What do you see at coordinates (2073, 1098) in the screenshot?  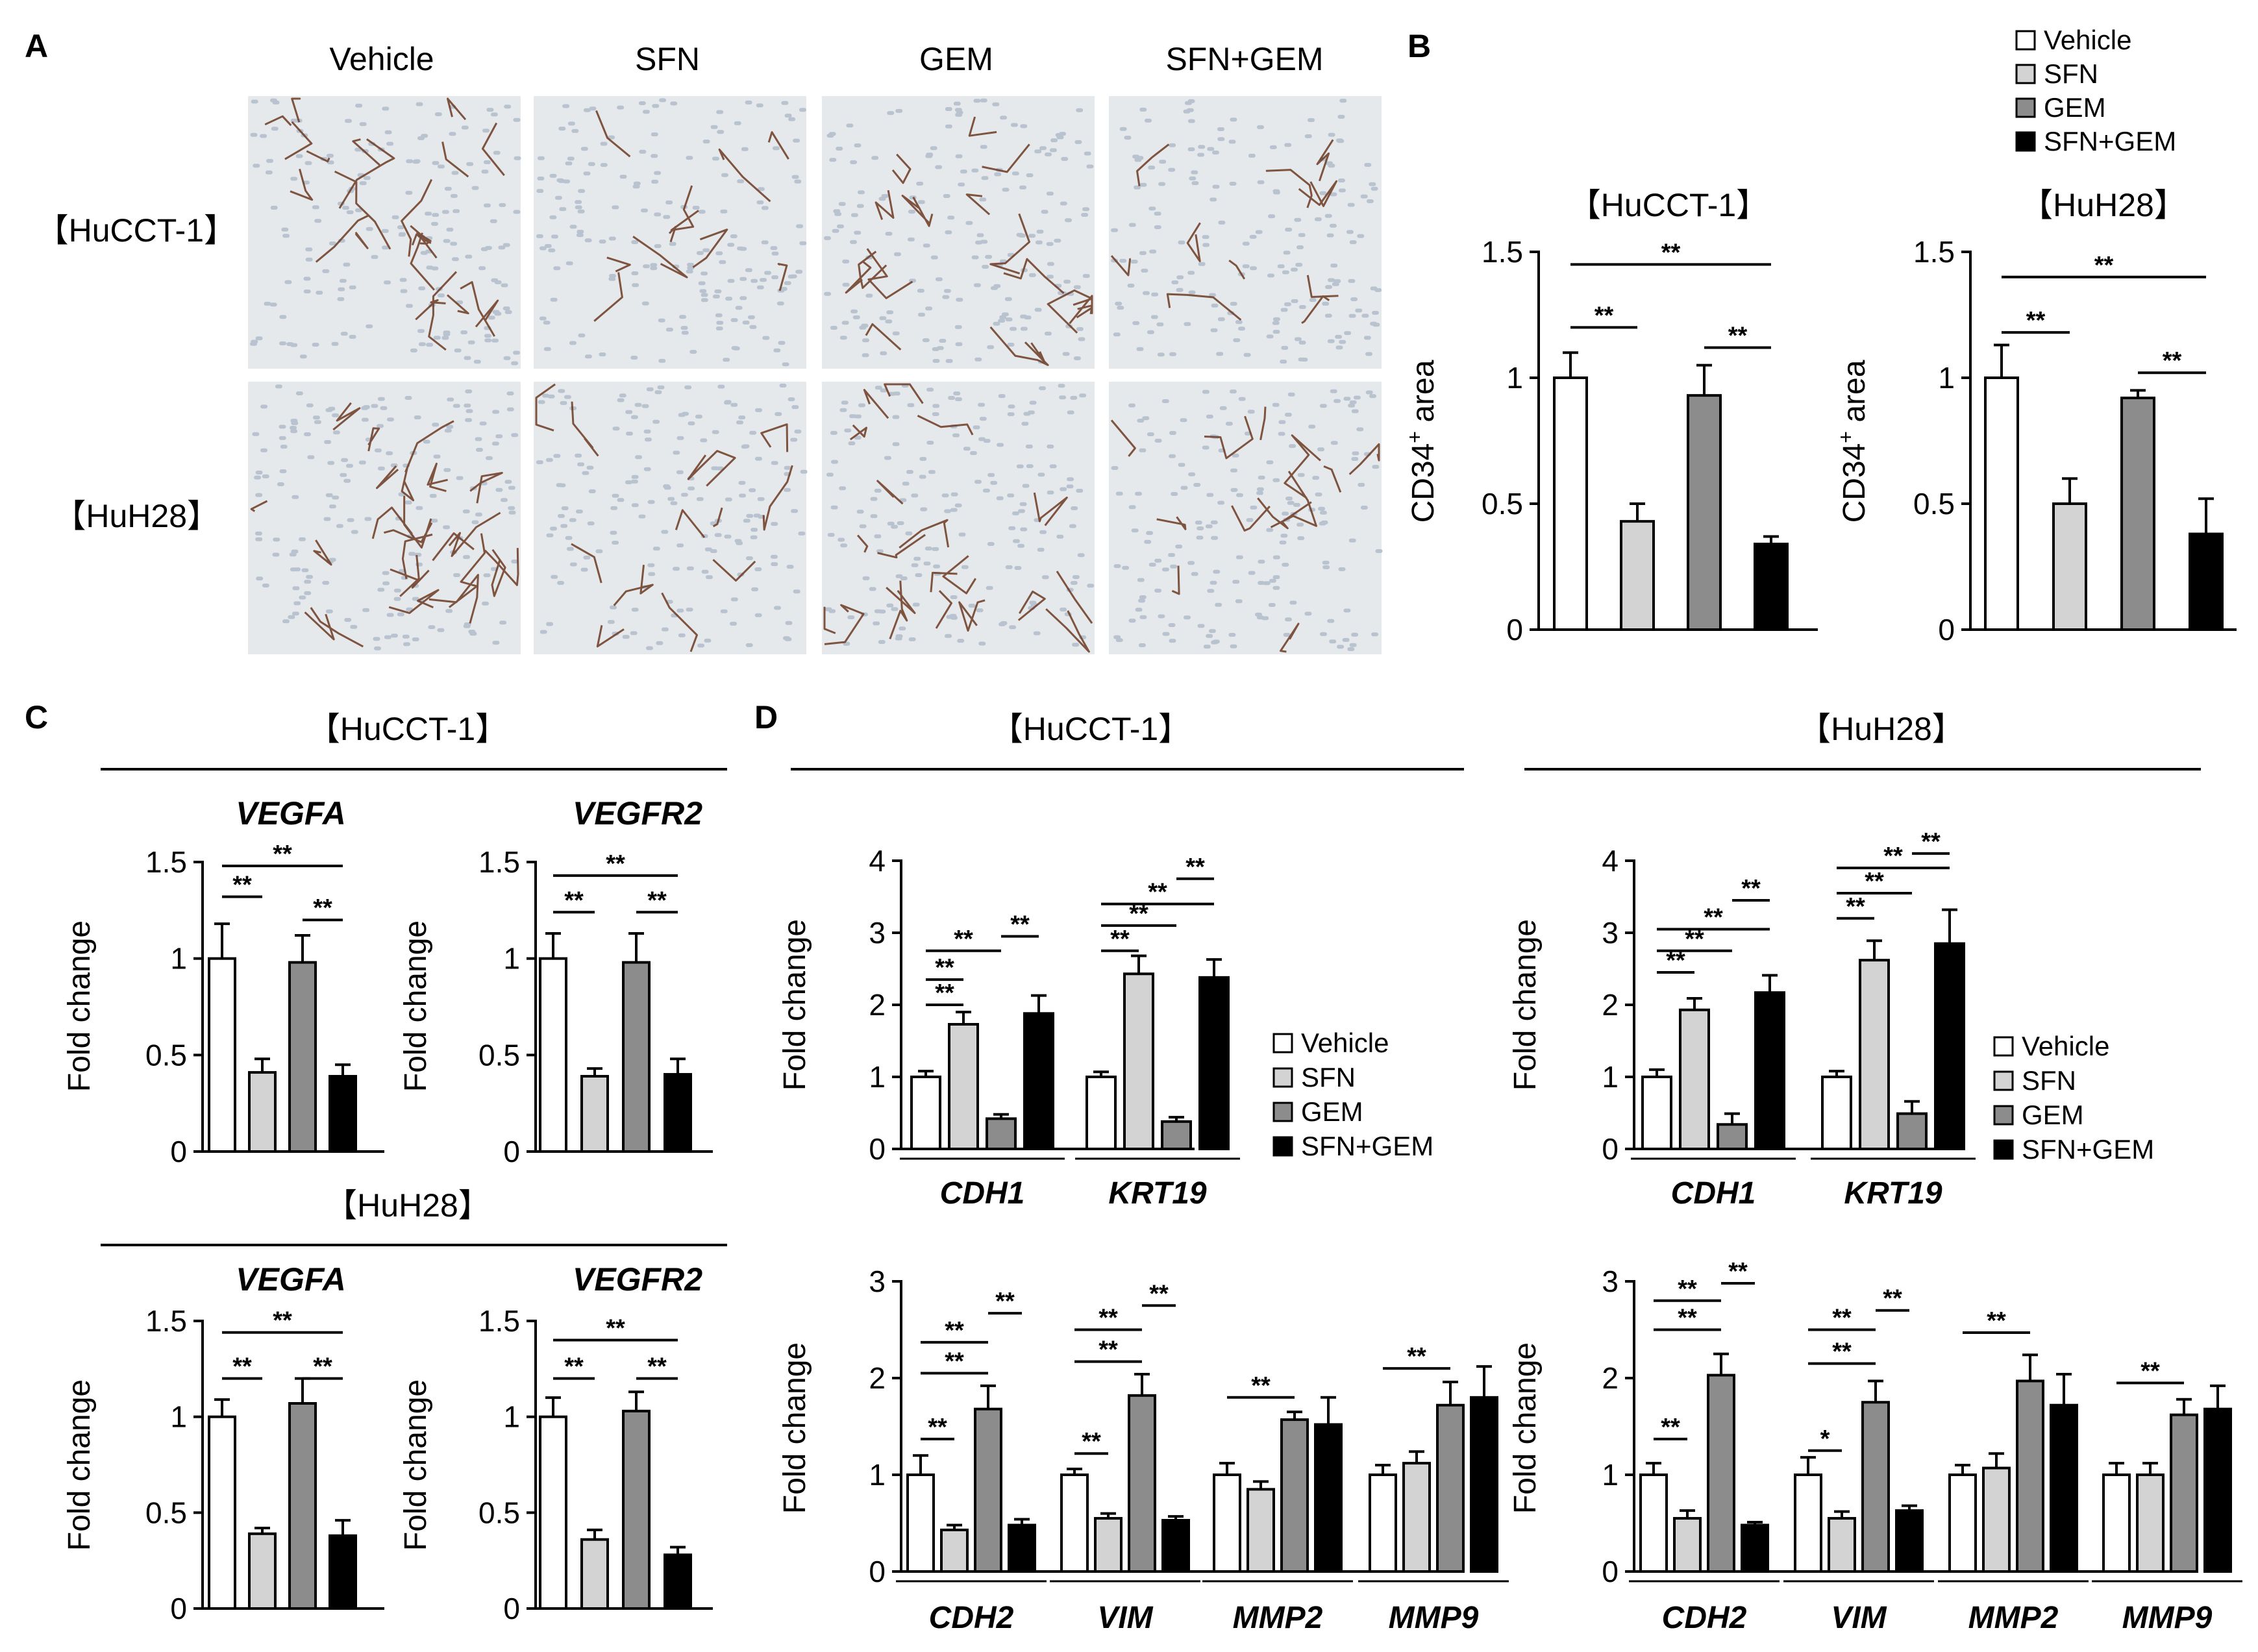 I see `legend-d-right: Vehicle SFN GEM SFN+GEM` at bounding box center [2073, 1098].